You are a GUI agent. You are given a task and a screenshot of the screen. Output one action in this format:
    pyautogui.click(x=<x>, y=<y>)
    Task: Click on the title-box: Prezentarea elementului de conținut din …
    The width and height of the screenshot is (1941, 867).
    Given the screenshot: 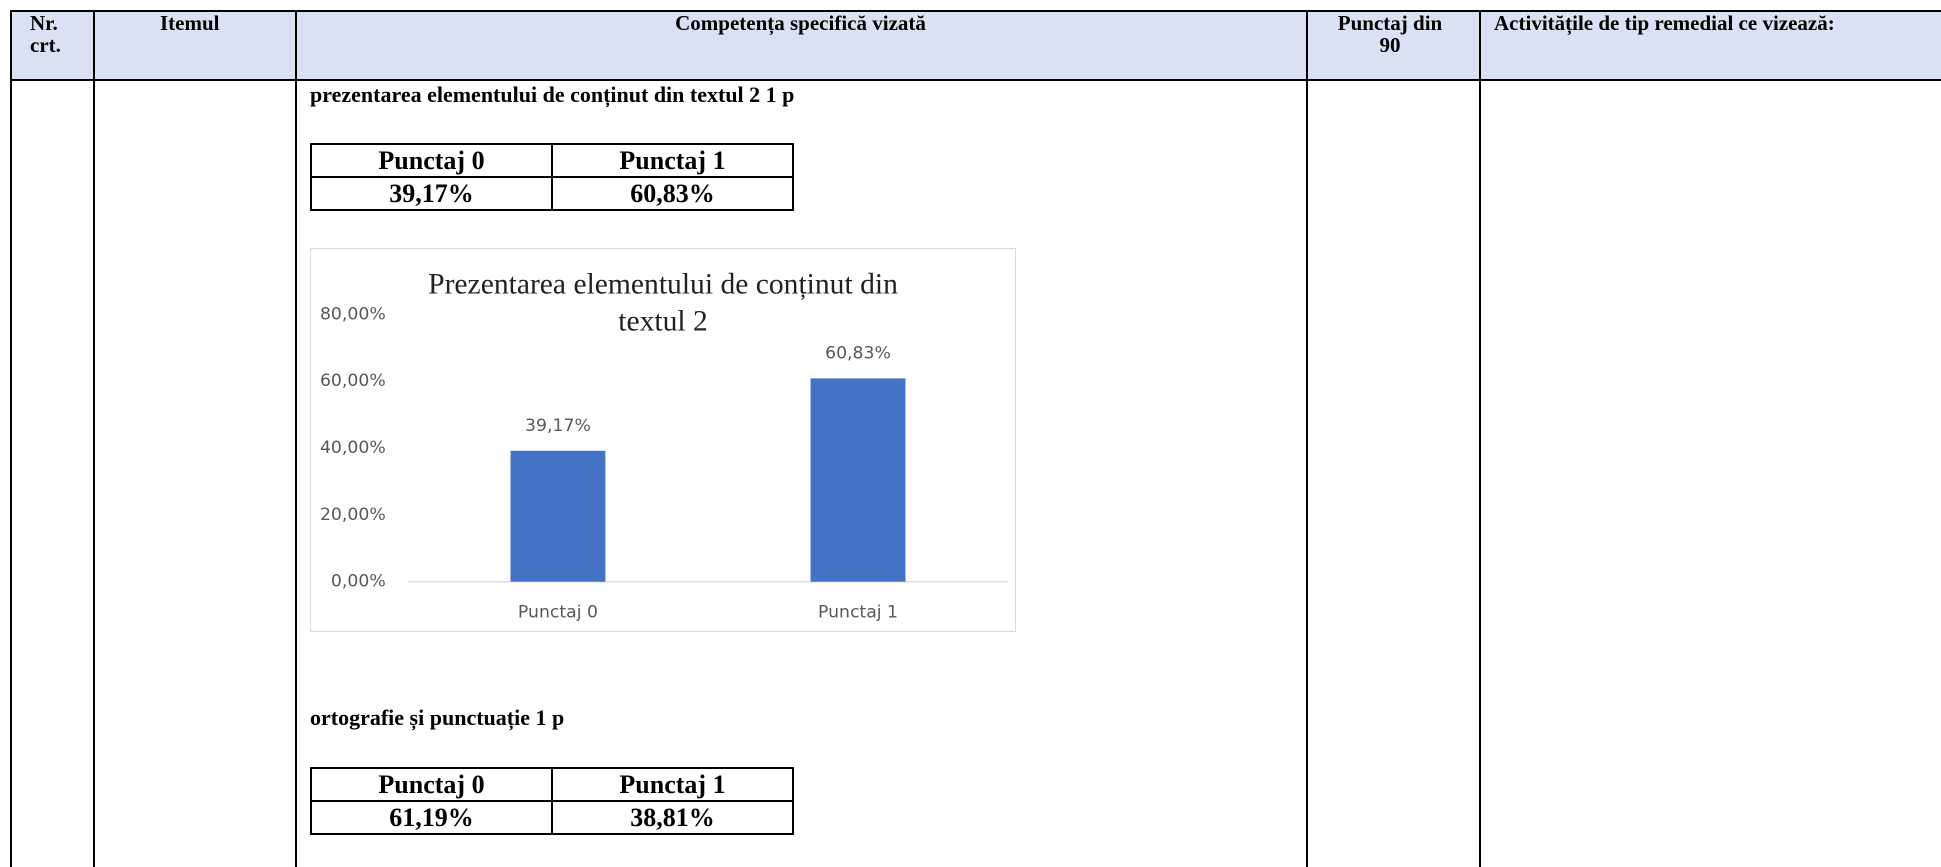 What is the action you would take?
    pyautogui.click(x=663, y=303)
    